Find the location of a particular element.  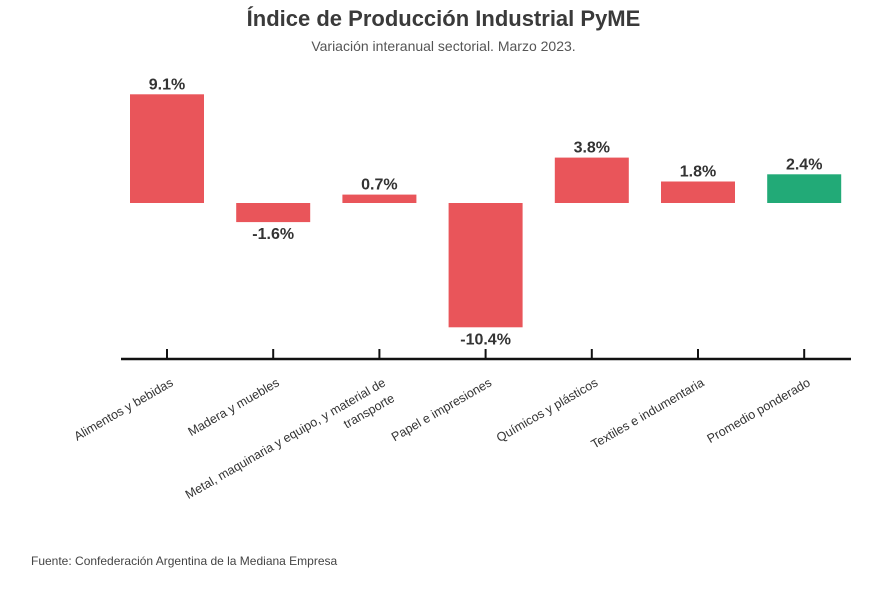

category-label-5-line-0: Textiles e indumentaria is located at coordinates (648, 413).